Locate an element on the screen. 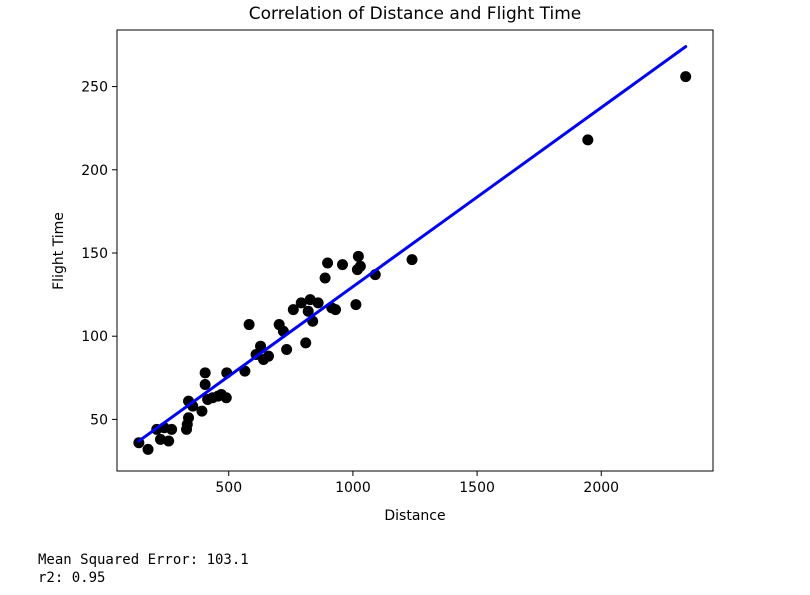  chart-title: Correlation of Distance and Flight Time is located at coordinates (415, 14).